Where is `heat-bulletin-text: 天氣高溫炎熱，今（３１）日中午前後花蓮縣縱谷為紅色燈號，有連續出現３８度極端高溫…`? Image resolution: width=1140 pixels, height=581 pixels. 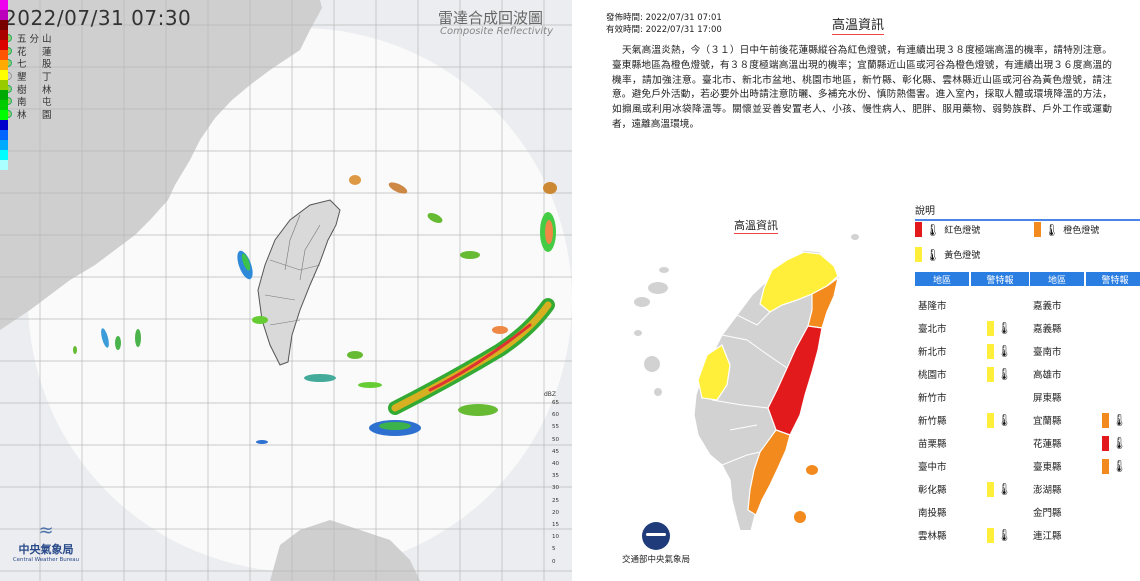
heat-bulletin-text: 天氣高溫炎熱，今（３１）日中午前後花蓮縣縱谷為紅色燈號，有連續出現３８度極端高溫… is located at coordinates (862, 87).